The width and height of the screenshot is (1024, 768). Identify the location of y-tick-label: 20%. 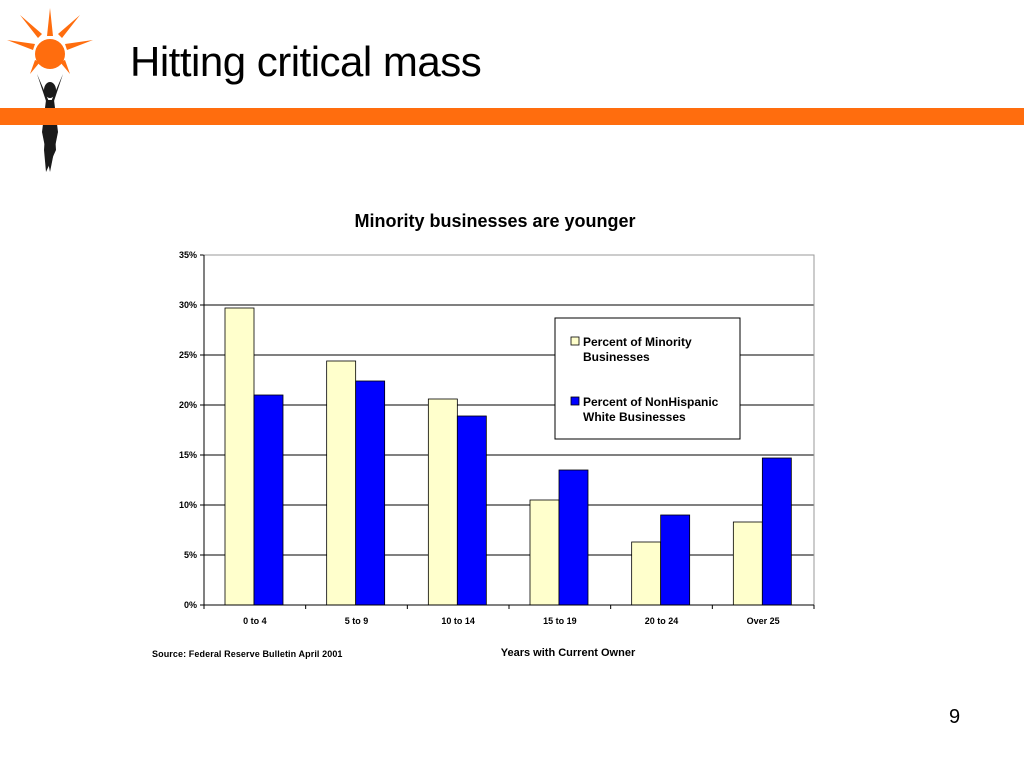
(188, 405).